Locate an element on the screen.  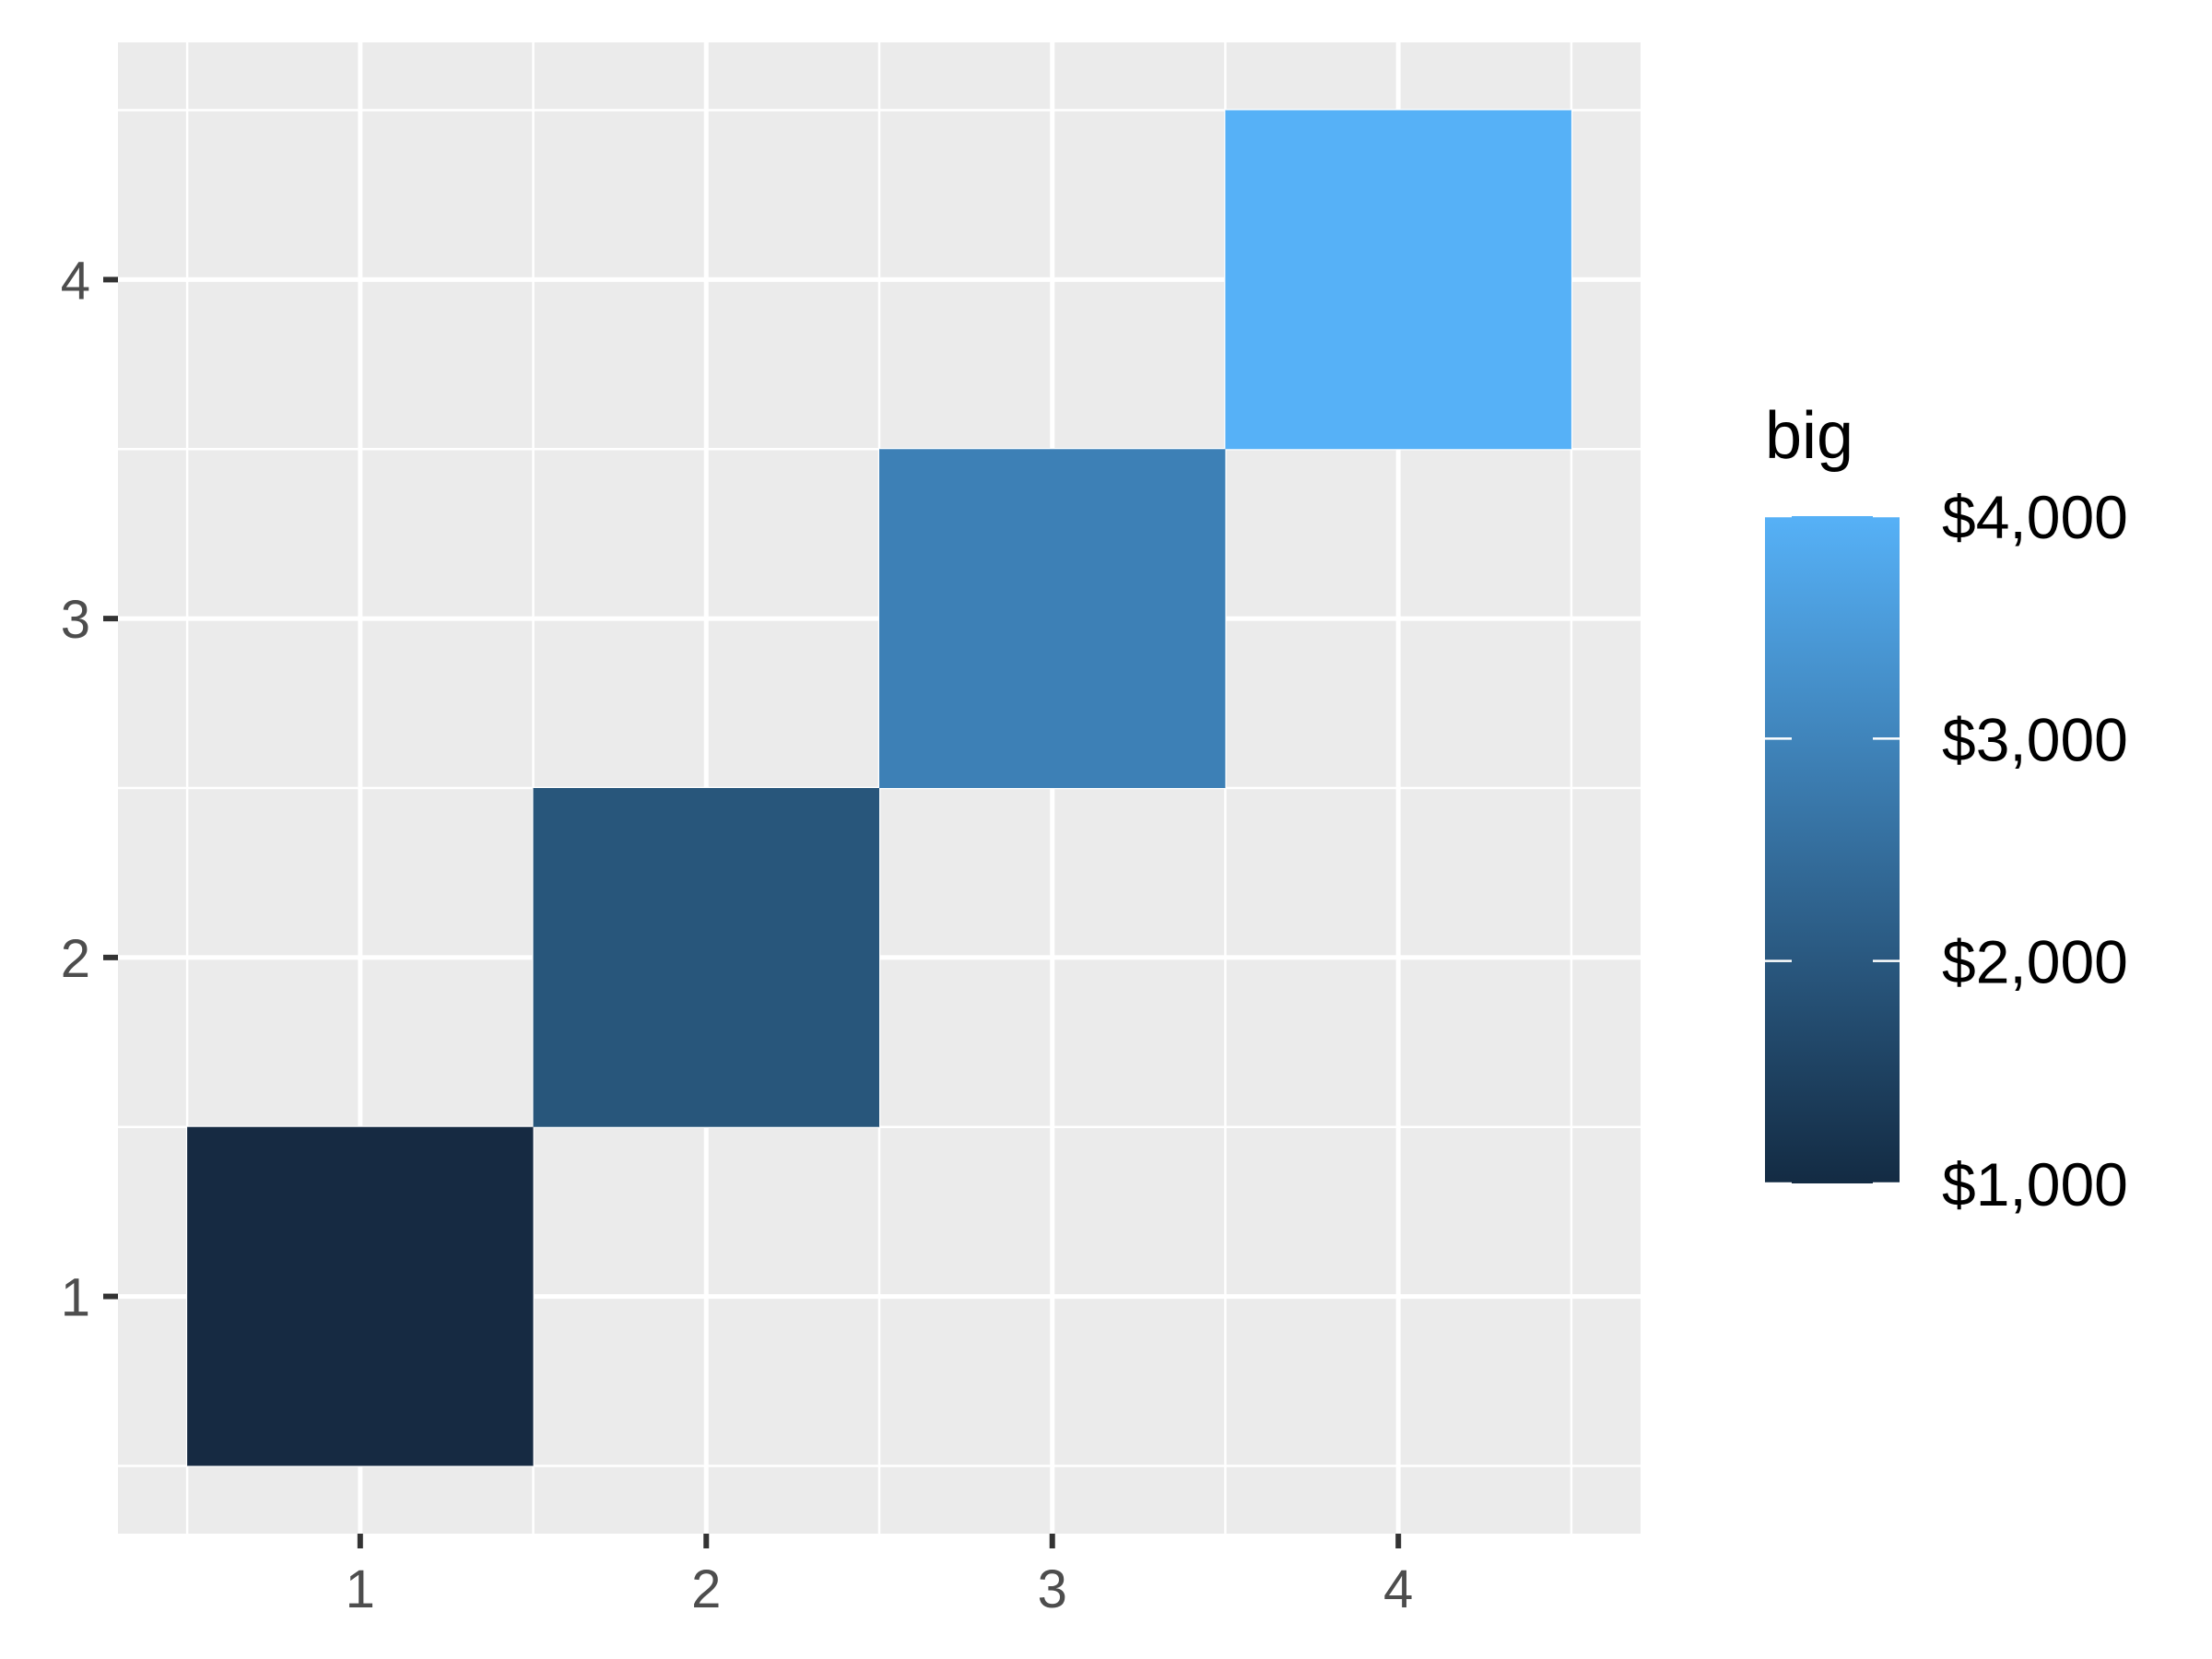
legend-break-label: $4,000 is located at coordinates (2035, 517).